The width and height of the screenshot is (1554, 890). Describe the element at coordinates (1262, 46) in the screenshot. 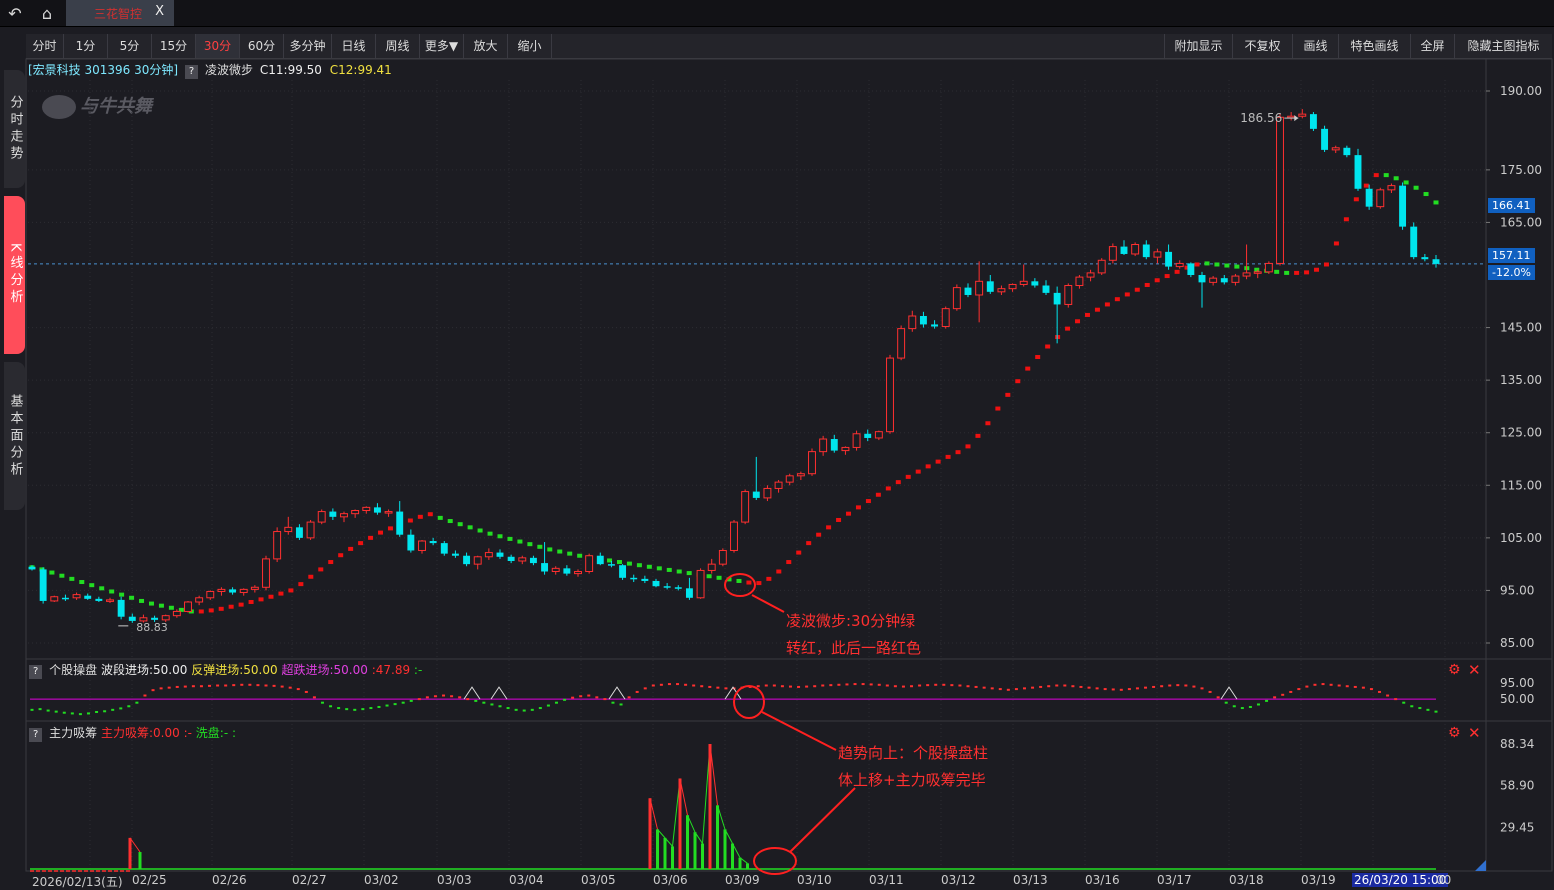

I see `no-adjust-button: 不复权` at that location.